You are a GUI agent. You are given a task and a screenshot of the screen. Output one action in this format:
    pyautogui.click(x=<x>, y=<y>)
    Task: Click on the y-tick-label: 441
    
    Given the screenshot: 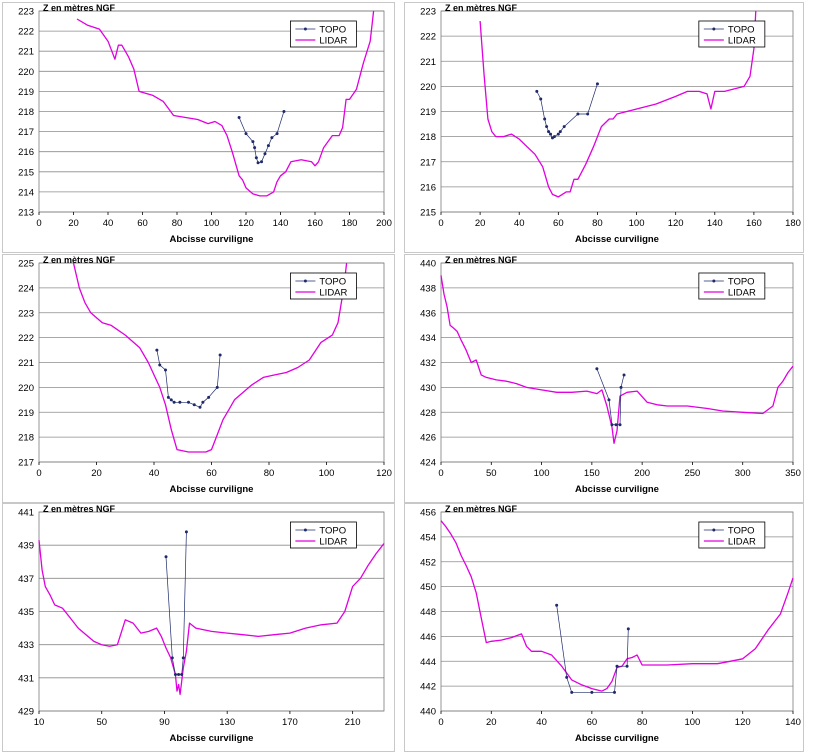 What is the action you would take?
    pyautogui.click(x=26, y=513)
    